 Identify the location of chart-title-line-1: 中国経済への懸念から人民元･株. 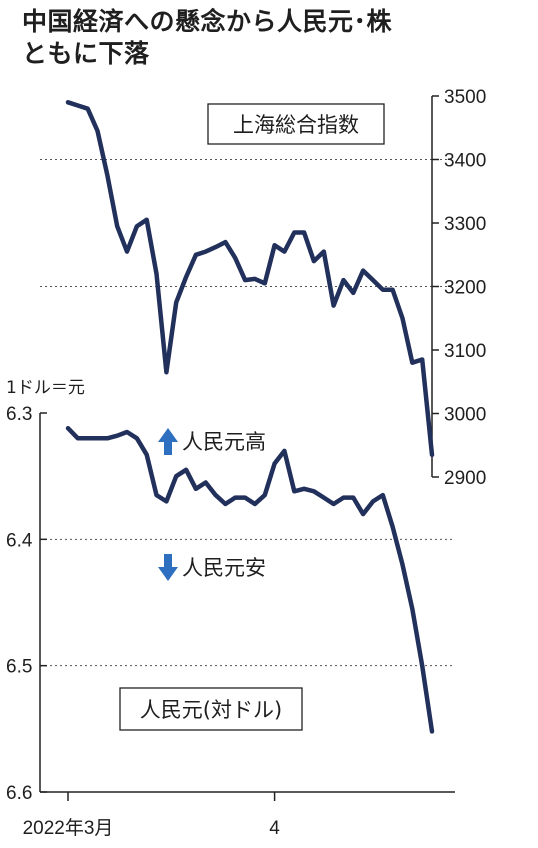
(207, 21).